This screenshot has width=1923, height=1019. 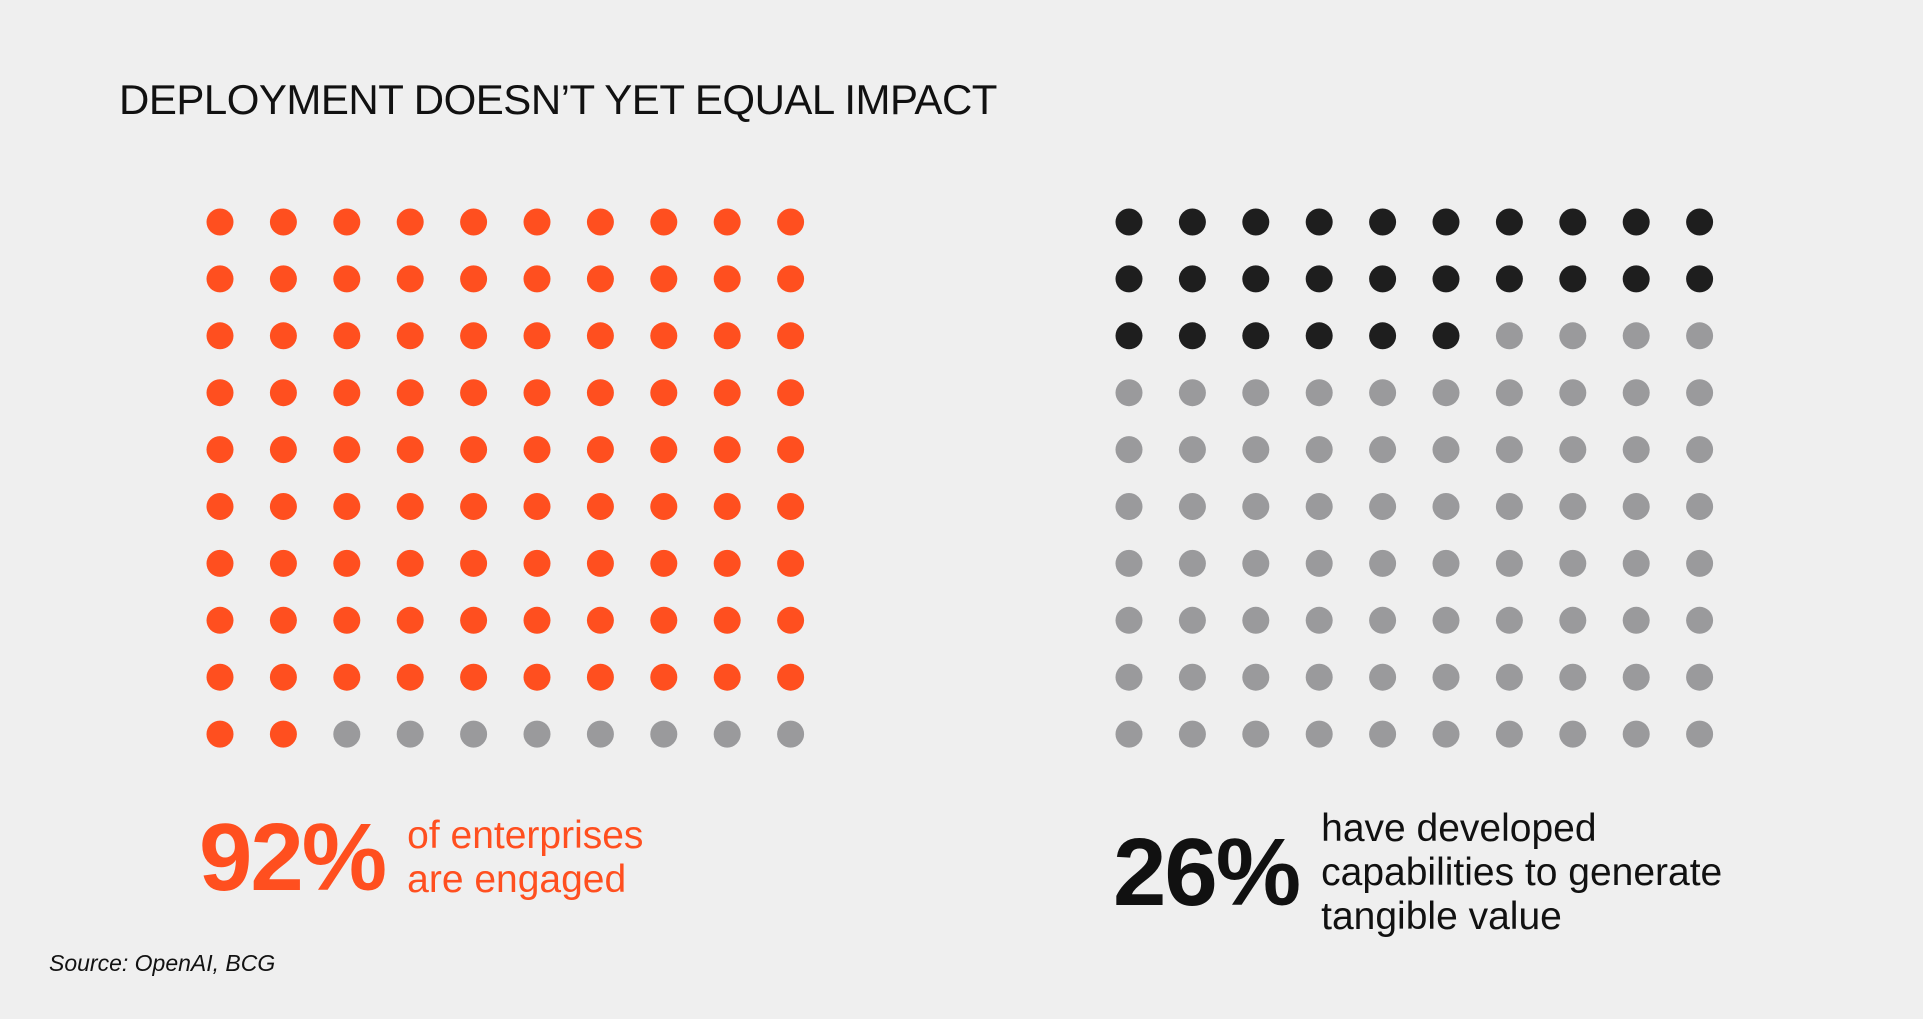 I want to click on caption-line: are engaged, so click(x=517, y=879).